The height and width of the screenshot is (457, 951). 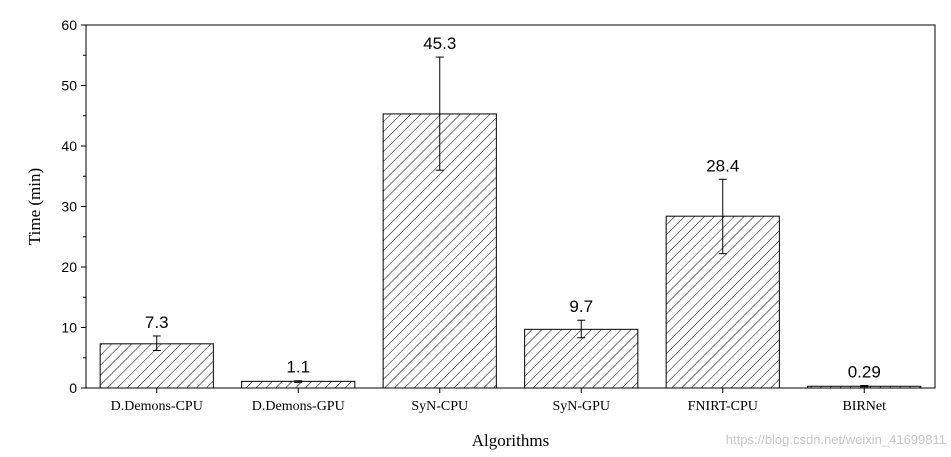 What do you see at coordinates (510, 440) in the screenshot?
I see `x-axis-title: Algorithms` at bounding box center [510, 440].